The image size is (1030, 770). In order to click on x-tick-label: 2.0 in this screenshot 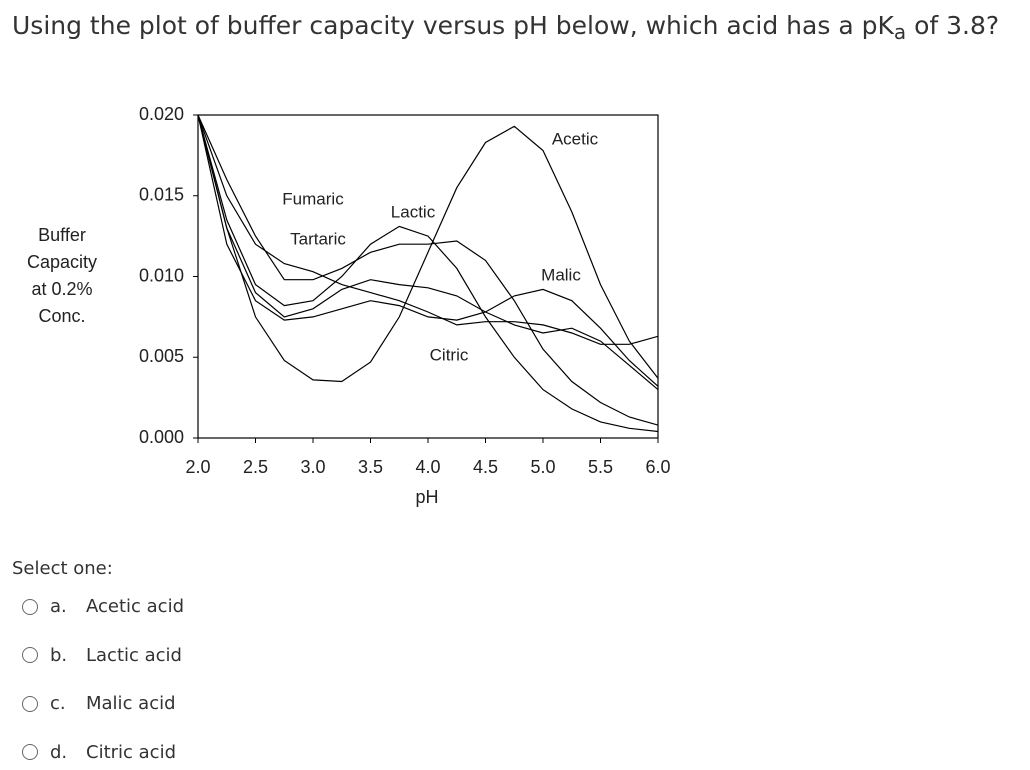, I will do `click(197, 467)`.